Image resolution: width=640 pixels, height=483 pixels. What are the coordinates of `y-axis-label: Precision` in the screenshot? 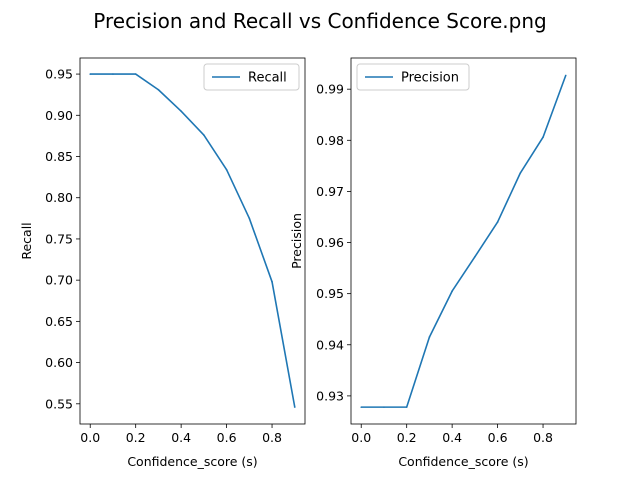 It's located at (296, 241).